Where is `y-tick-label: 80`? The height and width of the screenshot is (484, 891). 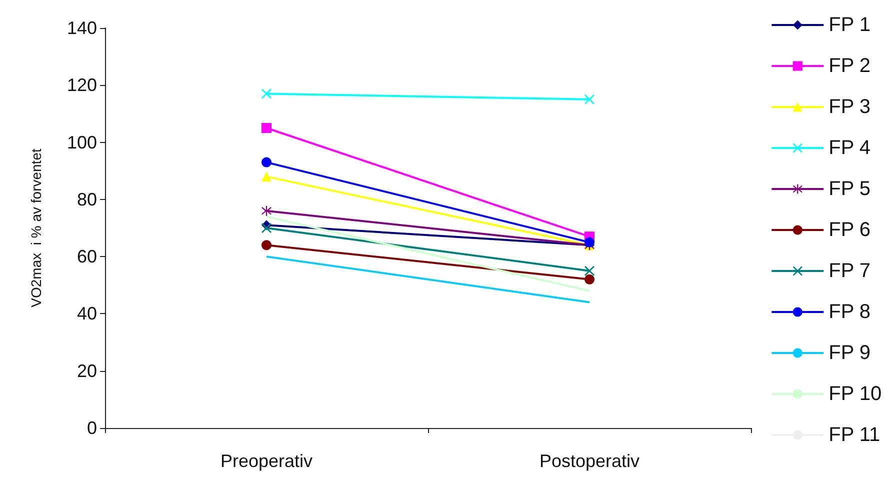 y-tick-label: 80 is located at coordinates (86, 199).